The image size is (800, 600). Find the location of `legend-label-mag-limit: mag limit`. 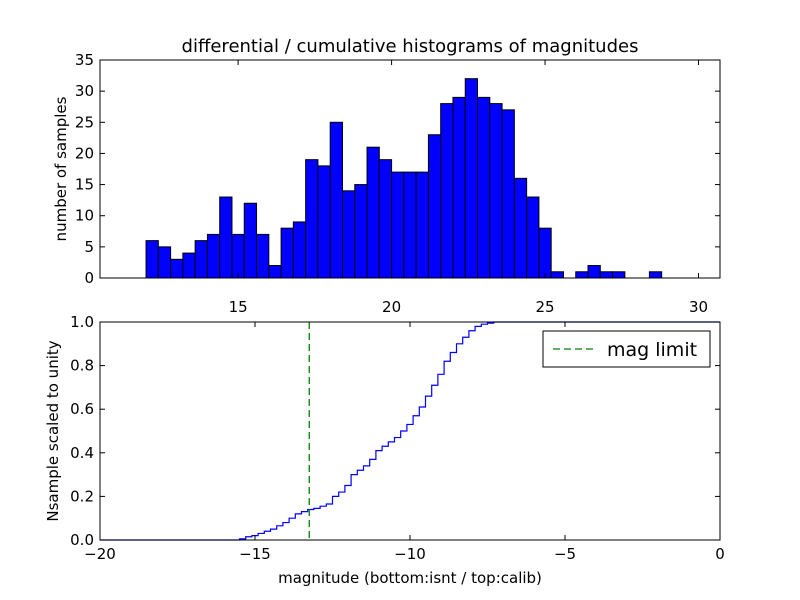

legend-label-mag-limit: mag limit is located at coordinates (652, 350).